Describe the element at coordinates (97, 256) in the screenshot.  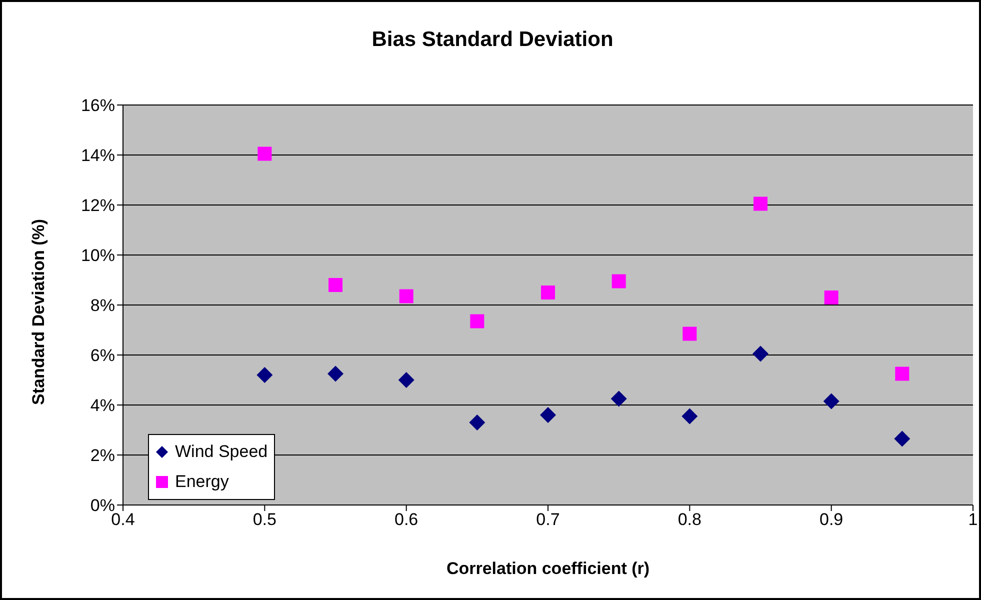
I see `y-tick-label: 10%` at that location.